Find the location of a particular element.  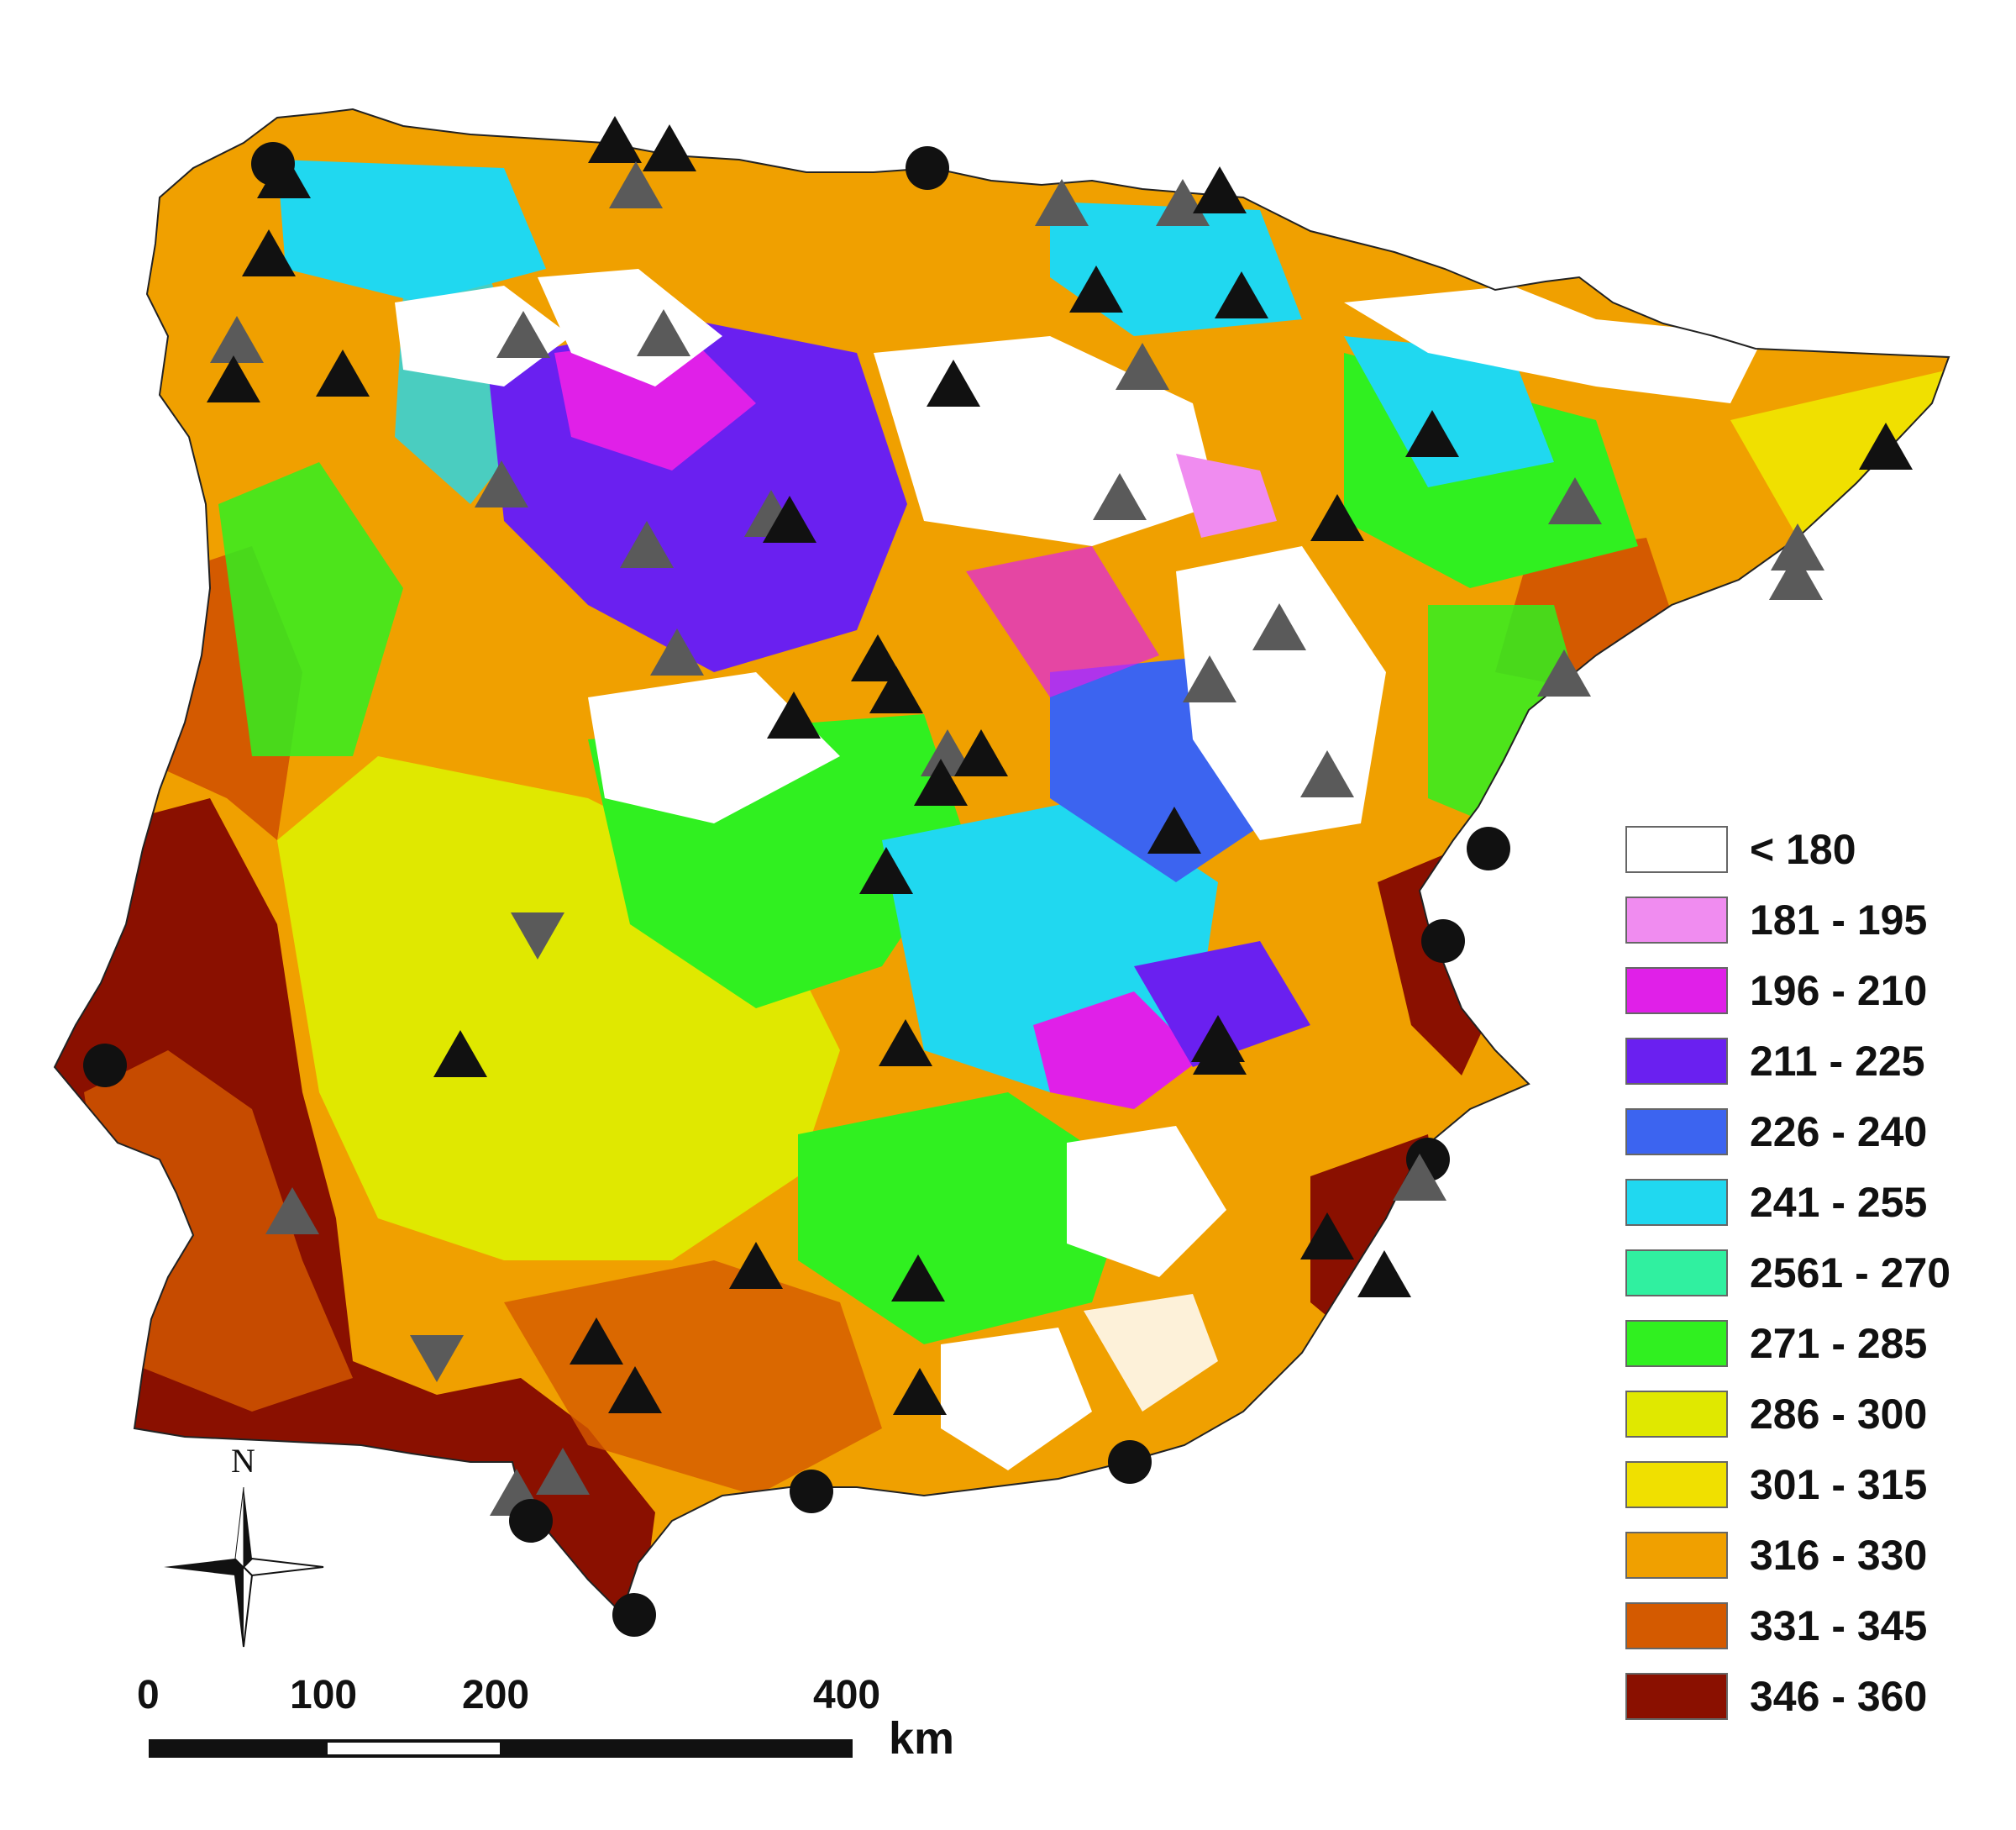

scale-unit: km is located at coordinates (922, 1738).